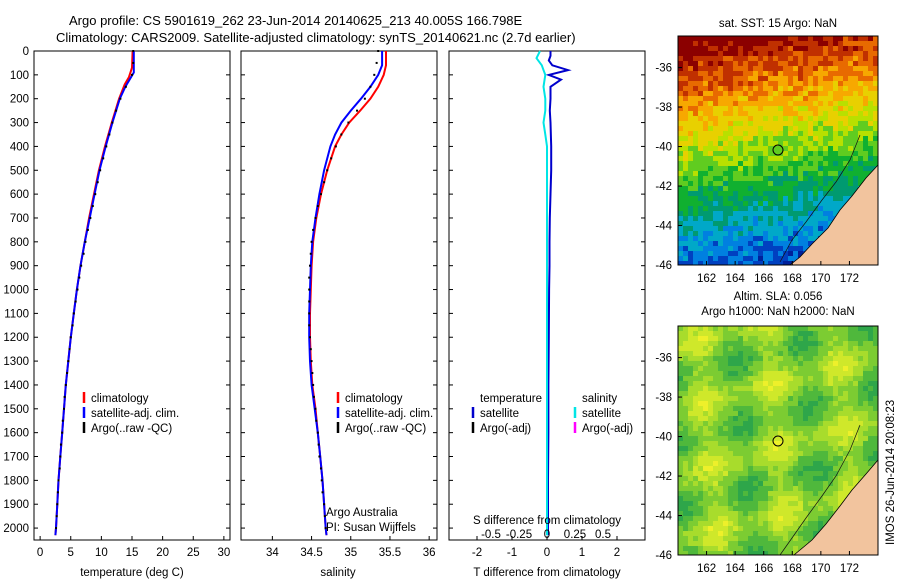 The width and height of the screenshot is (900, 585). Describe the element at coordinates (546, 547) in the screenshot. I see `difference-tick-labels: -2 -1 0 1 2` at that location.